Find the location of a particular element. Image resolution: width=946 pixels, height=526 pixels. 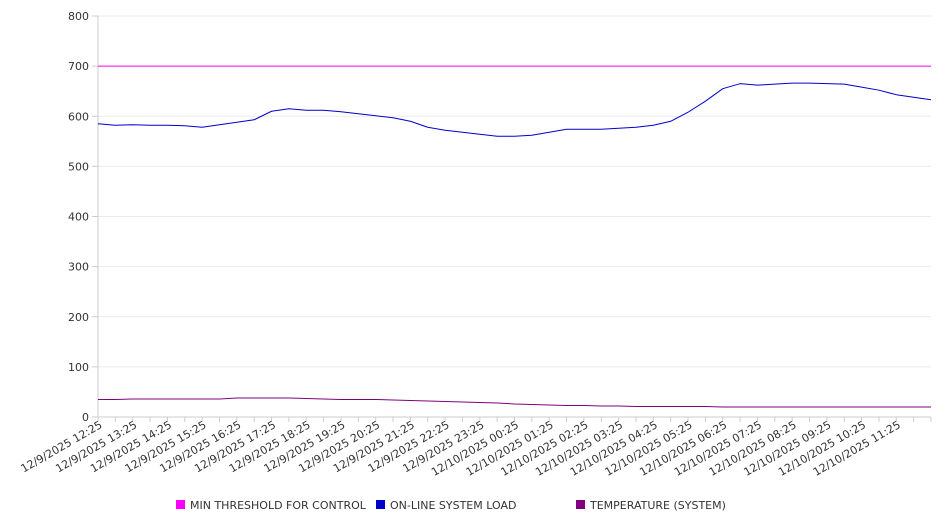

legend-label-1: ON-LINE SYSTEM LOAD is located at coordinates (453, 505).